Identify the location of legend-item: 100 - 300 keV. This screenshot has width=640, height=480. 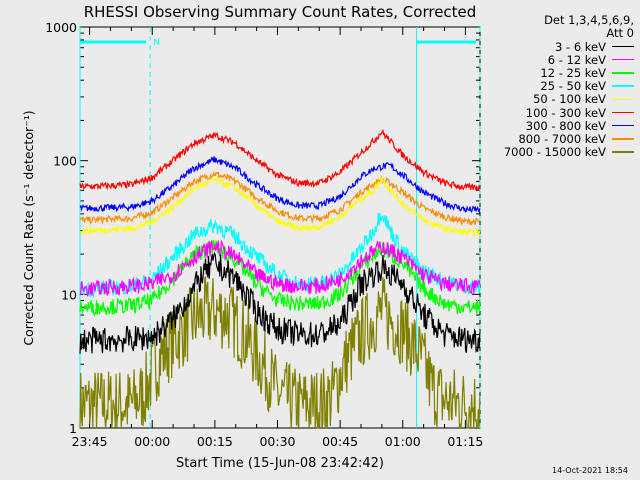
(562, 112).